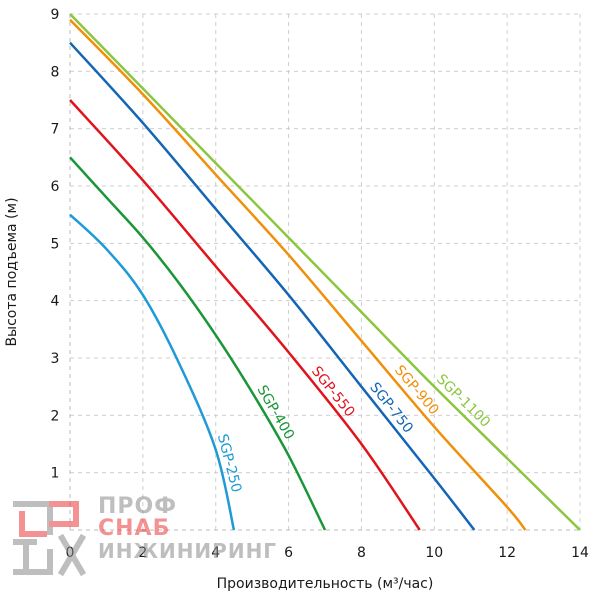 This screenshot has width=600, height=596. Describe the element at coordinates (55, 359) in the screenshot. I see `y-tick-label: 3` at that location.